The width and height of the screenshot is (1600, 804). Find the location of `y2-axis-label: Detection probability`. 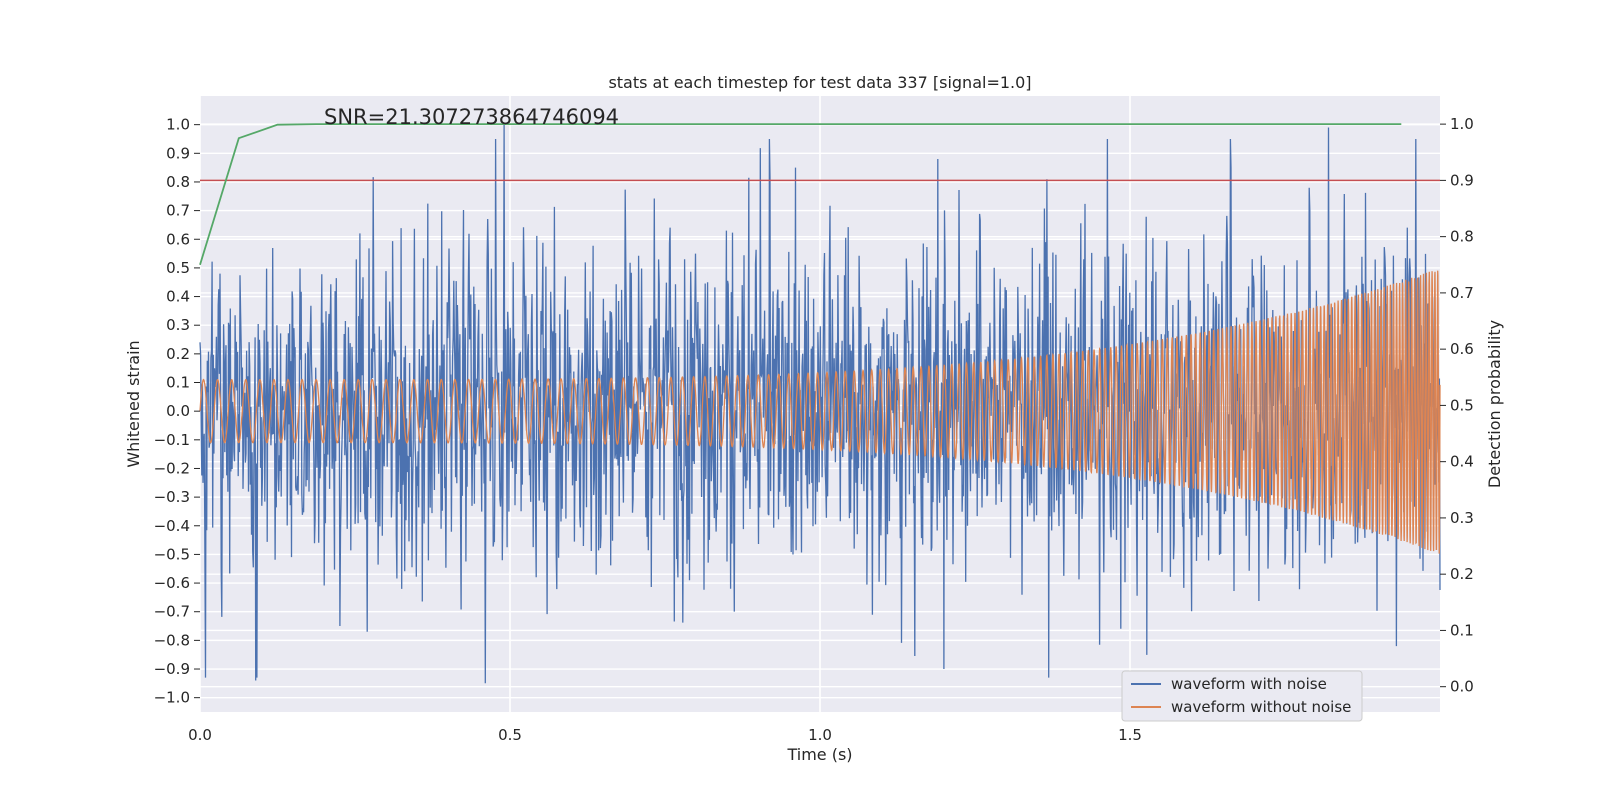

y2-axis-label: Detection probability is located at coordinates (1494, 404).